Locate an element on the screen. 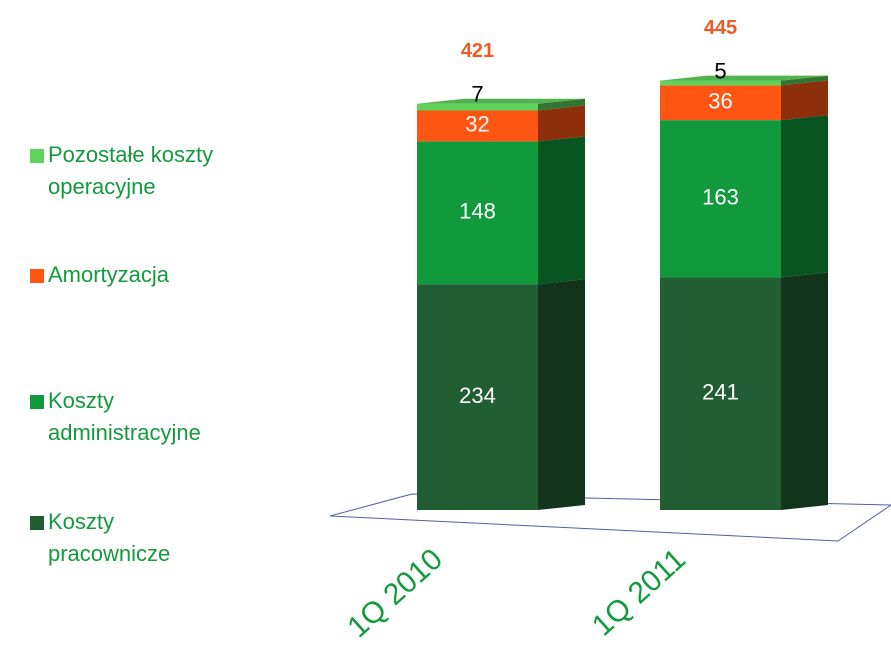 The width and height of the screenshot is (891, 661). data-label: 36 is located at coordinates (720, 101).